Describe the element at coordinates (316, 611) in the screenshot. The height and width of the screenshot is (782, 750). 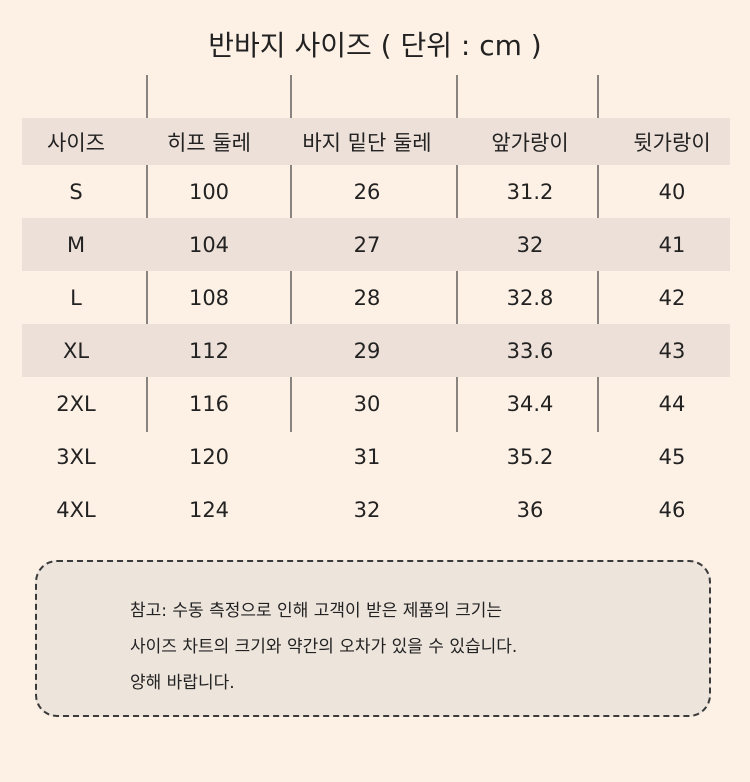
I see `note-line: 참고: 수동 측정으로 인해 고객이 받은 제품의 크기는` at that location.